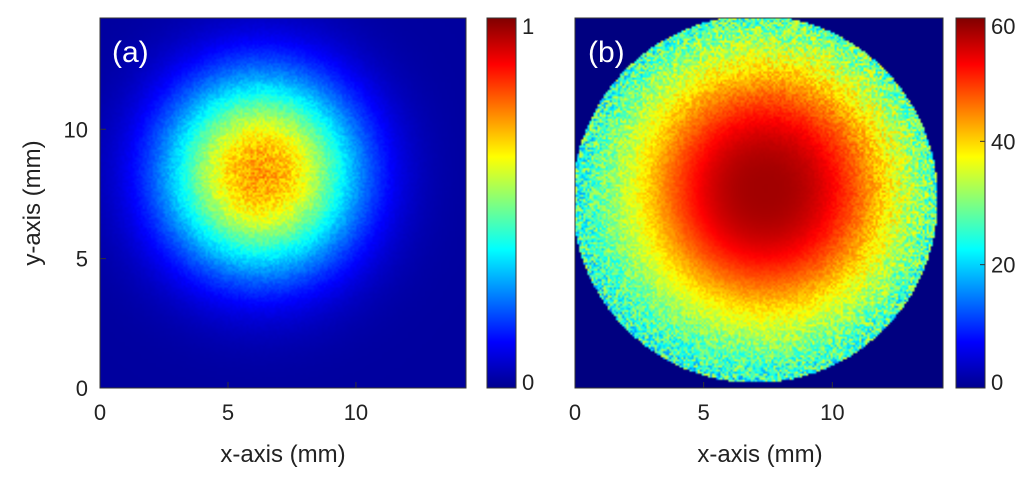 The image size is (1035, 477). Describe the element at coordinates (704, 412) in the screenshot. I see `x-tick-label-b-1: 5` at that location.